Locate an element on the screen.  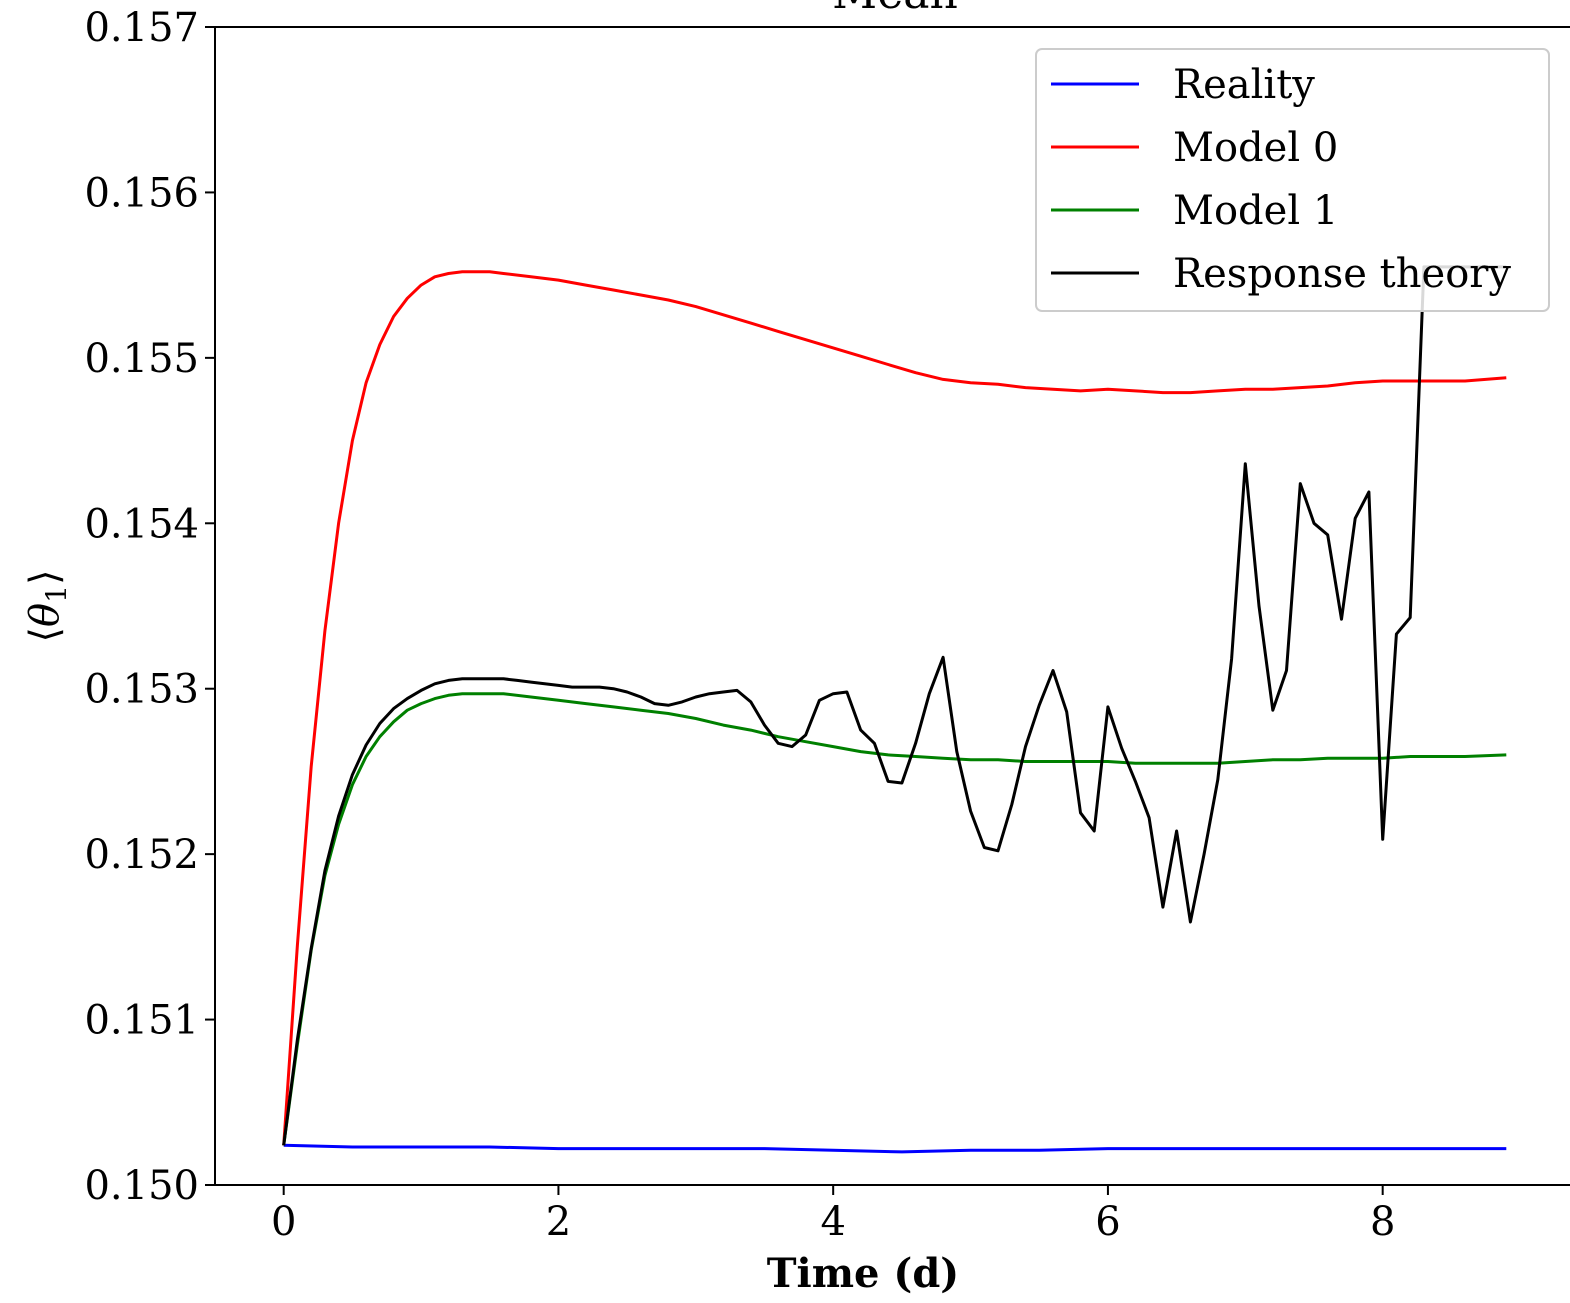
x-tick-label: 6 is located at coordinates (1107, 1222).